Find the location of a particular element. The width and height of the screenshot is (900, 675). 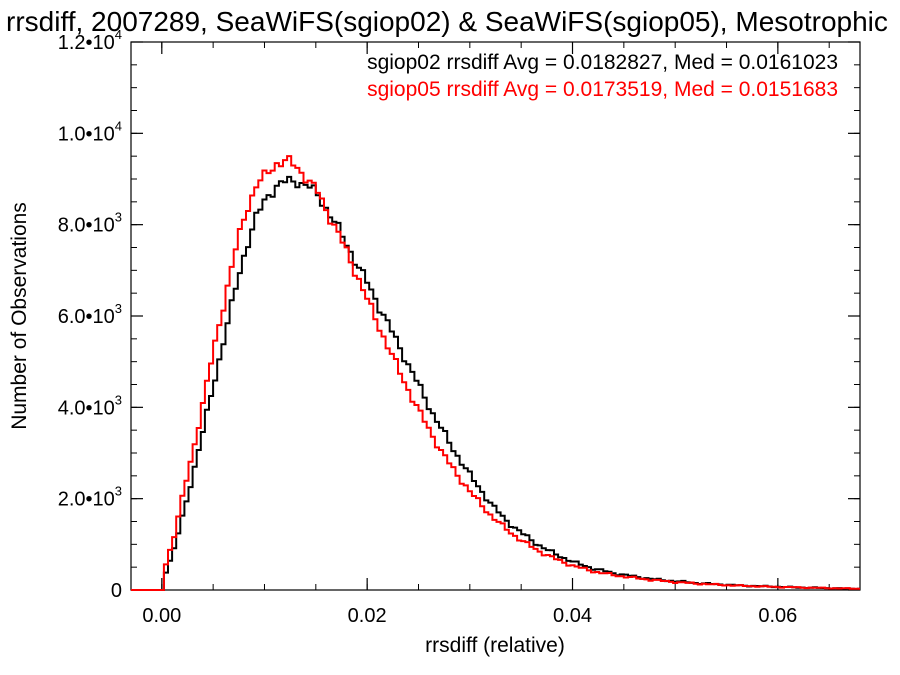

y-axis-label: Number of Observations is located at coordinates (19, 316).